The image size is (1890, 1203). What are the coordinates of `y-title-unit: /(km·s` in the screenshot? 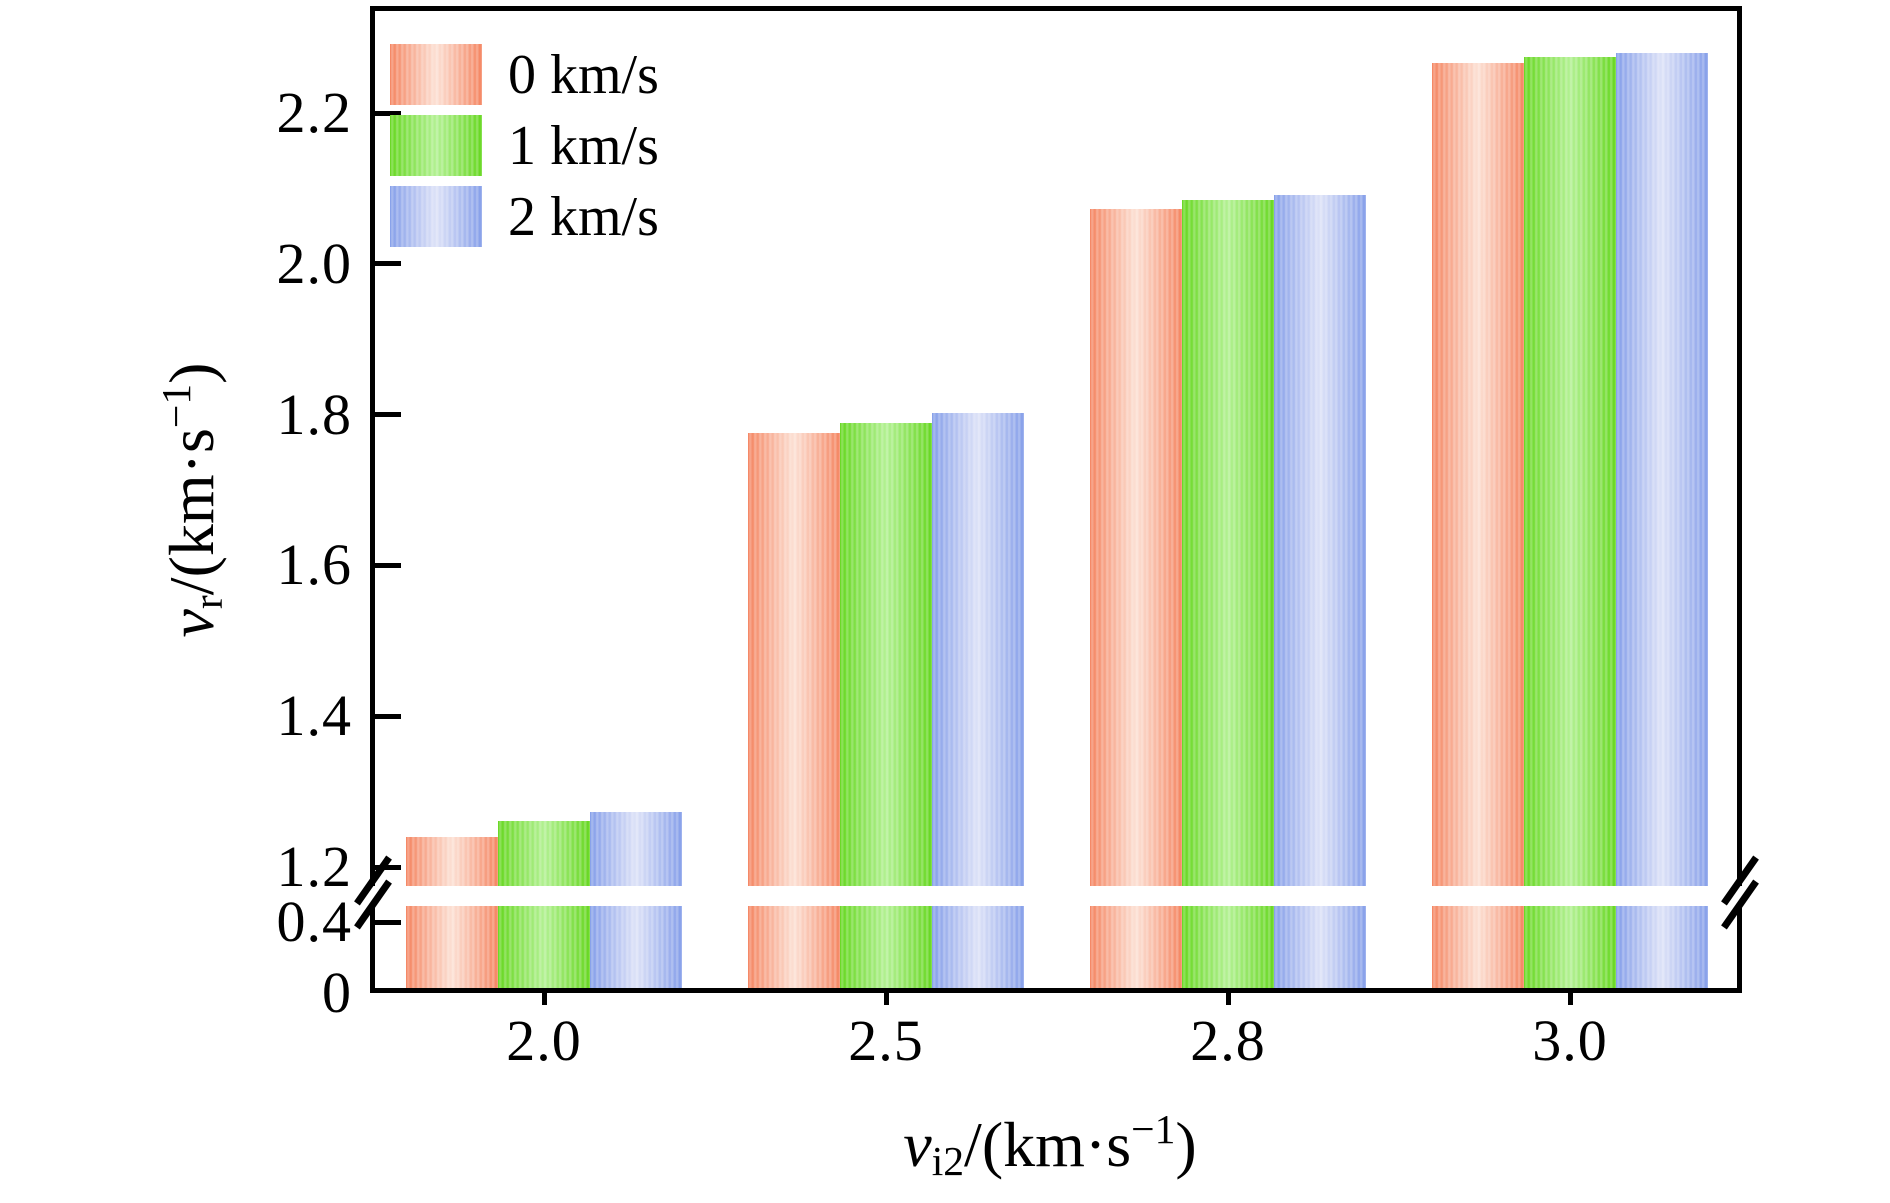 It's located at (191, 512).